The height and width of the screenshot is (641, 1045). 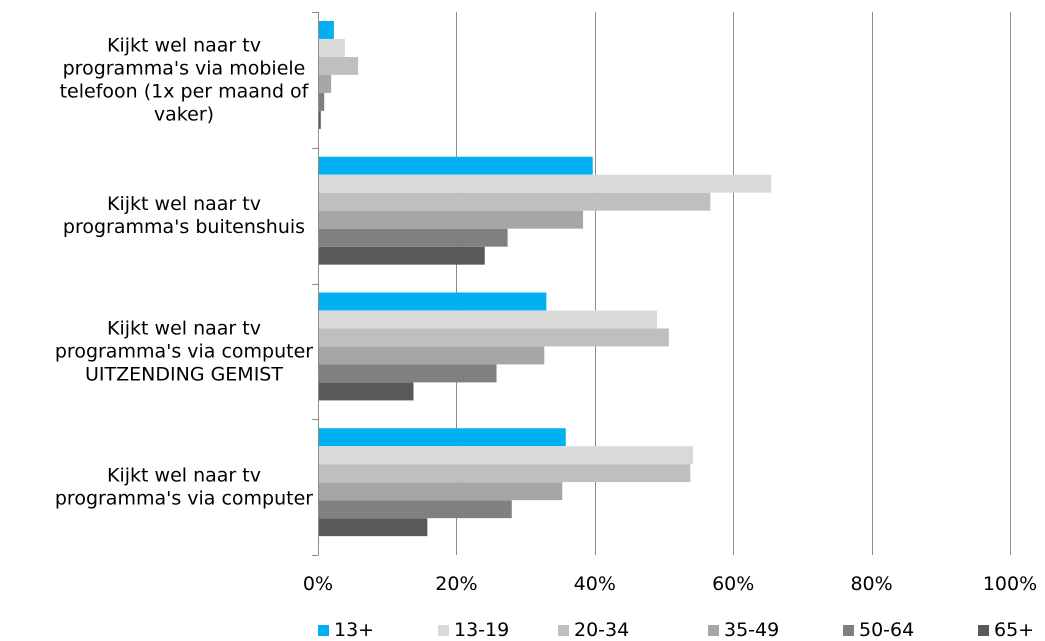 I want to click on category-label-line: programma's buitenshuis, so click(x=184, y=227).